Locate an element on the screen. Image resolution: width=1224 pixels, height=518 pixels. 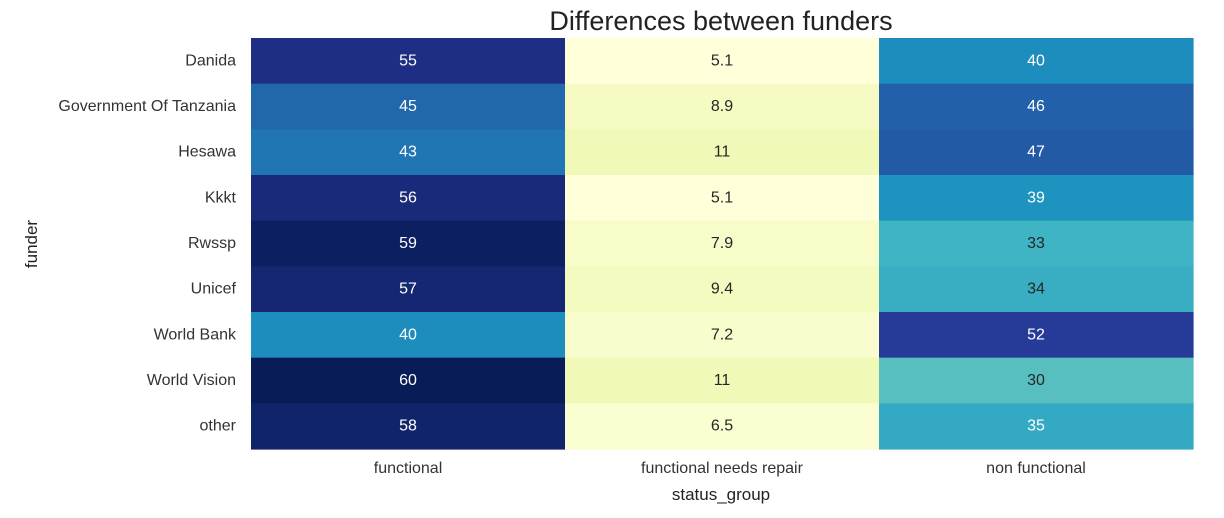
y-tick-label: Unicef is located at coordinates (214, 289).